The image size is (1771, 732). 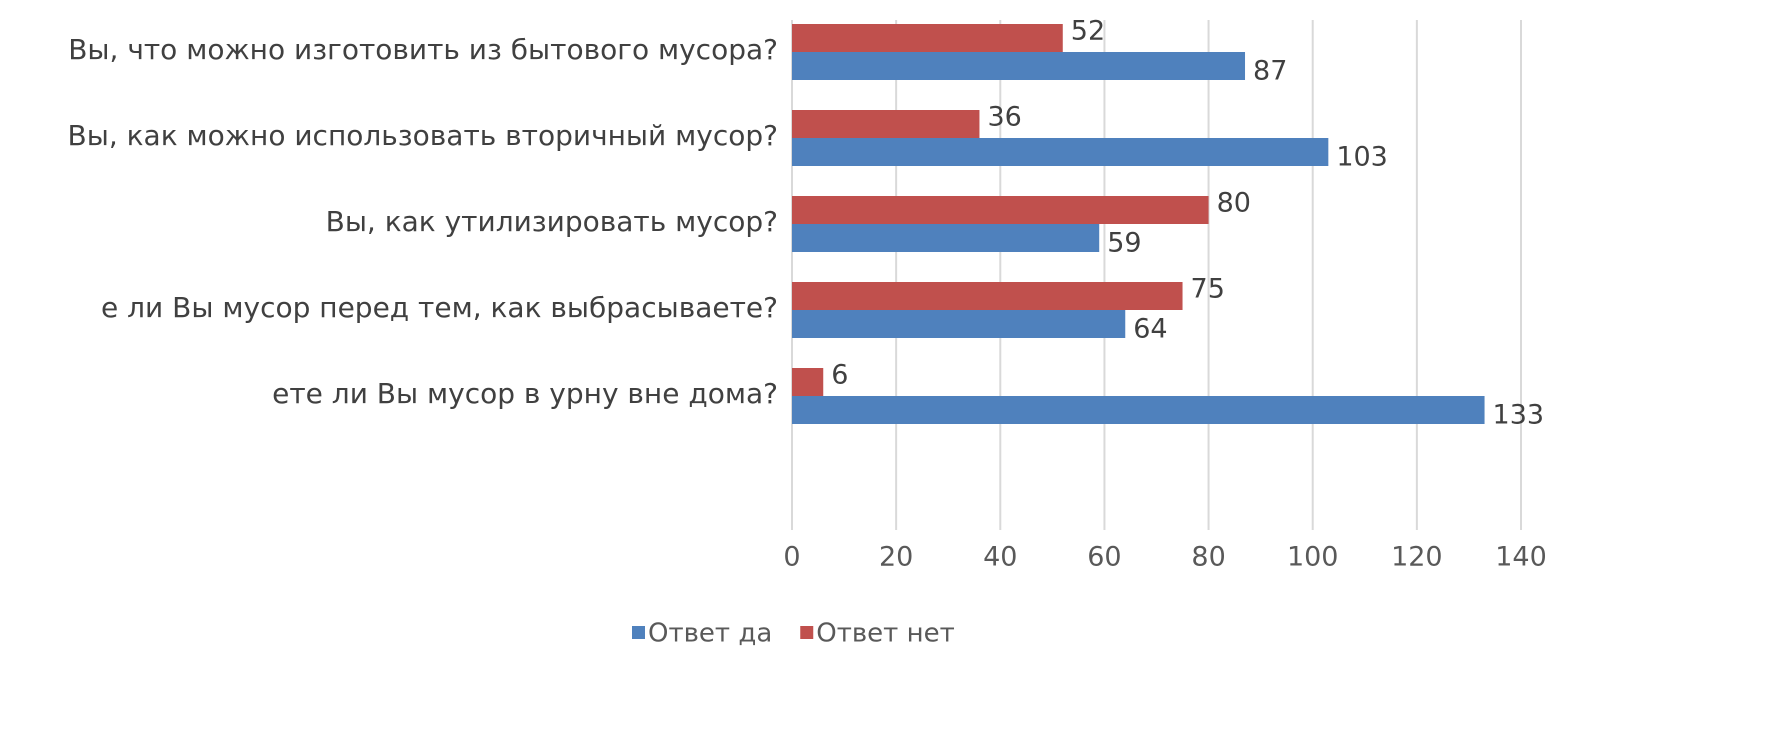 I want to click on x-tick-label: 80, so click(x=1208, y=557).